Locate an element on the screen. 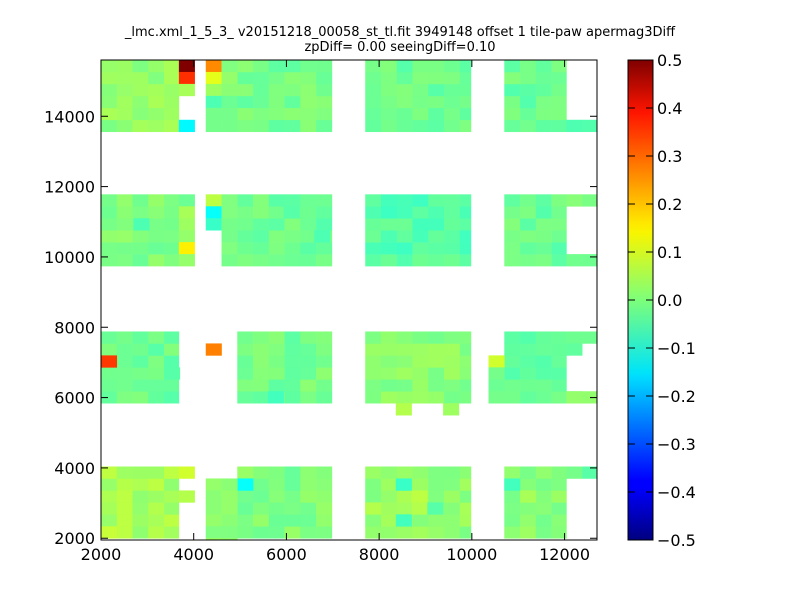  y-tick-label: 6000 is located at coordinates (74, 398).